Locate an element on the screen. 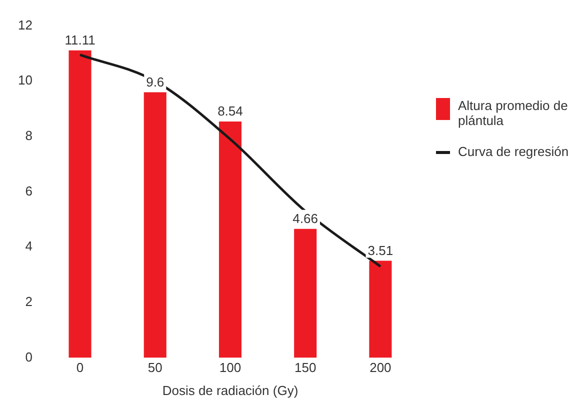 The height and width of the screenshot is (409, 581). text: 11.11 is located at coordinates (80, 40).